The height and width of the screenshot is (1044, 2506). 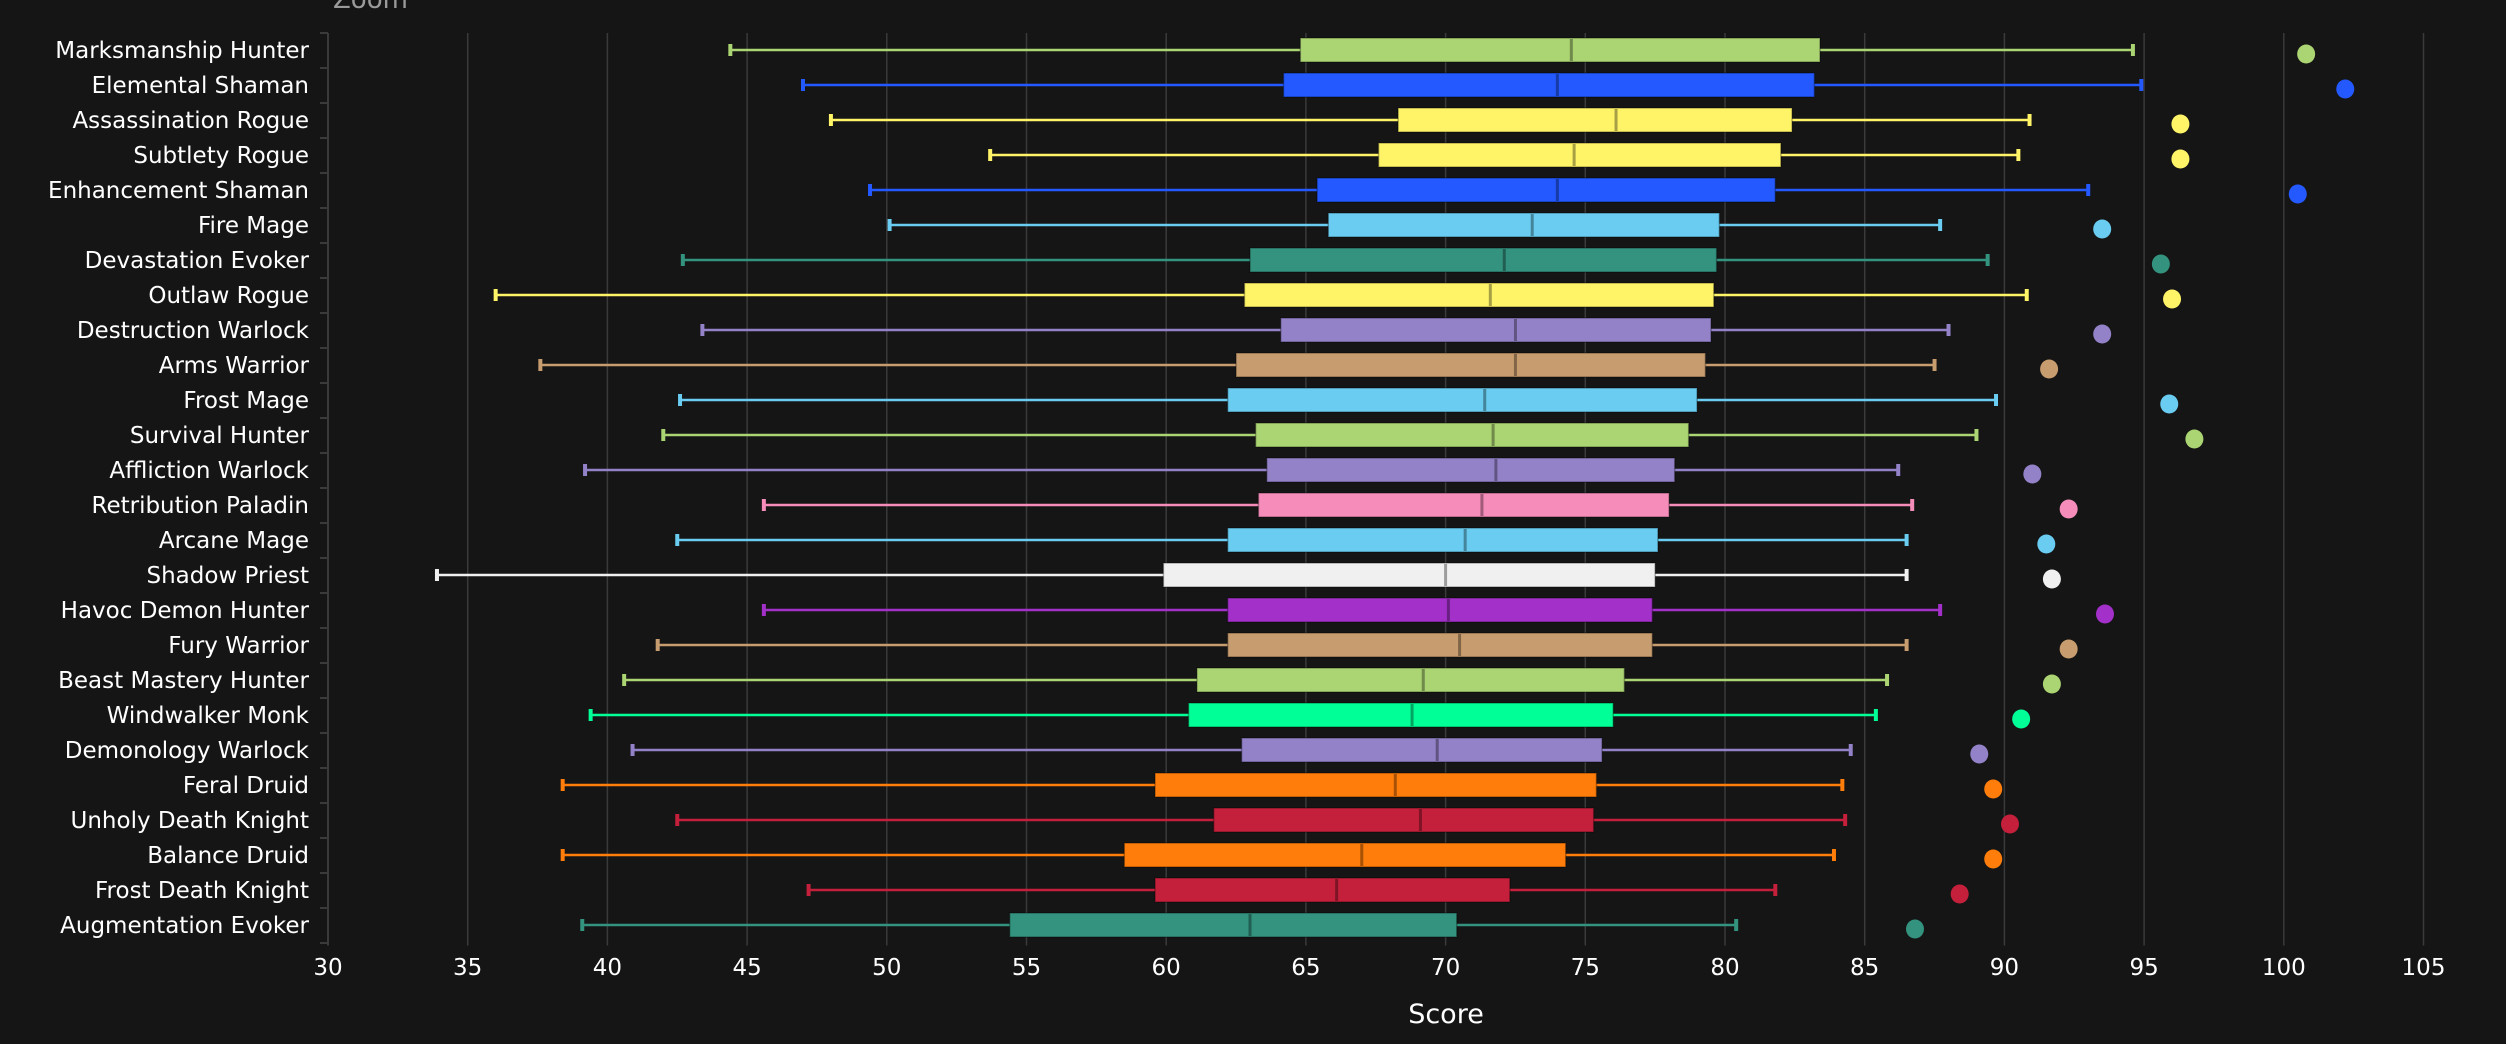 I want to click on y-tick-label: Demonology Warlock, so click(x=187, y=751).